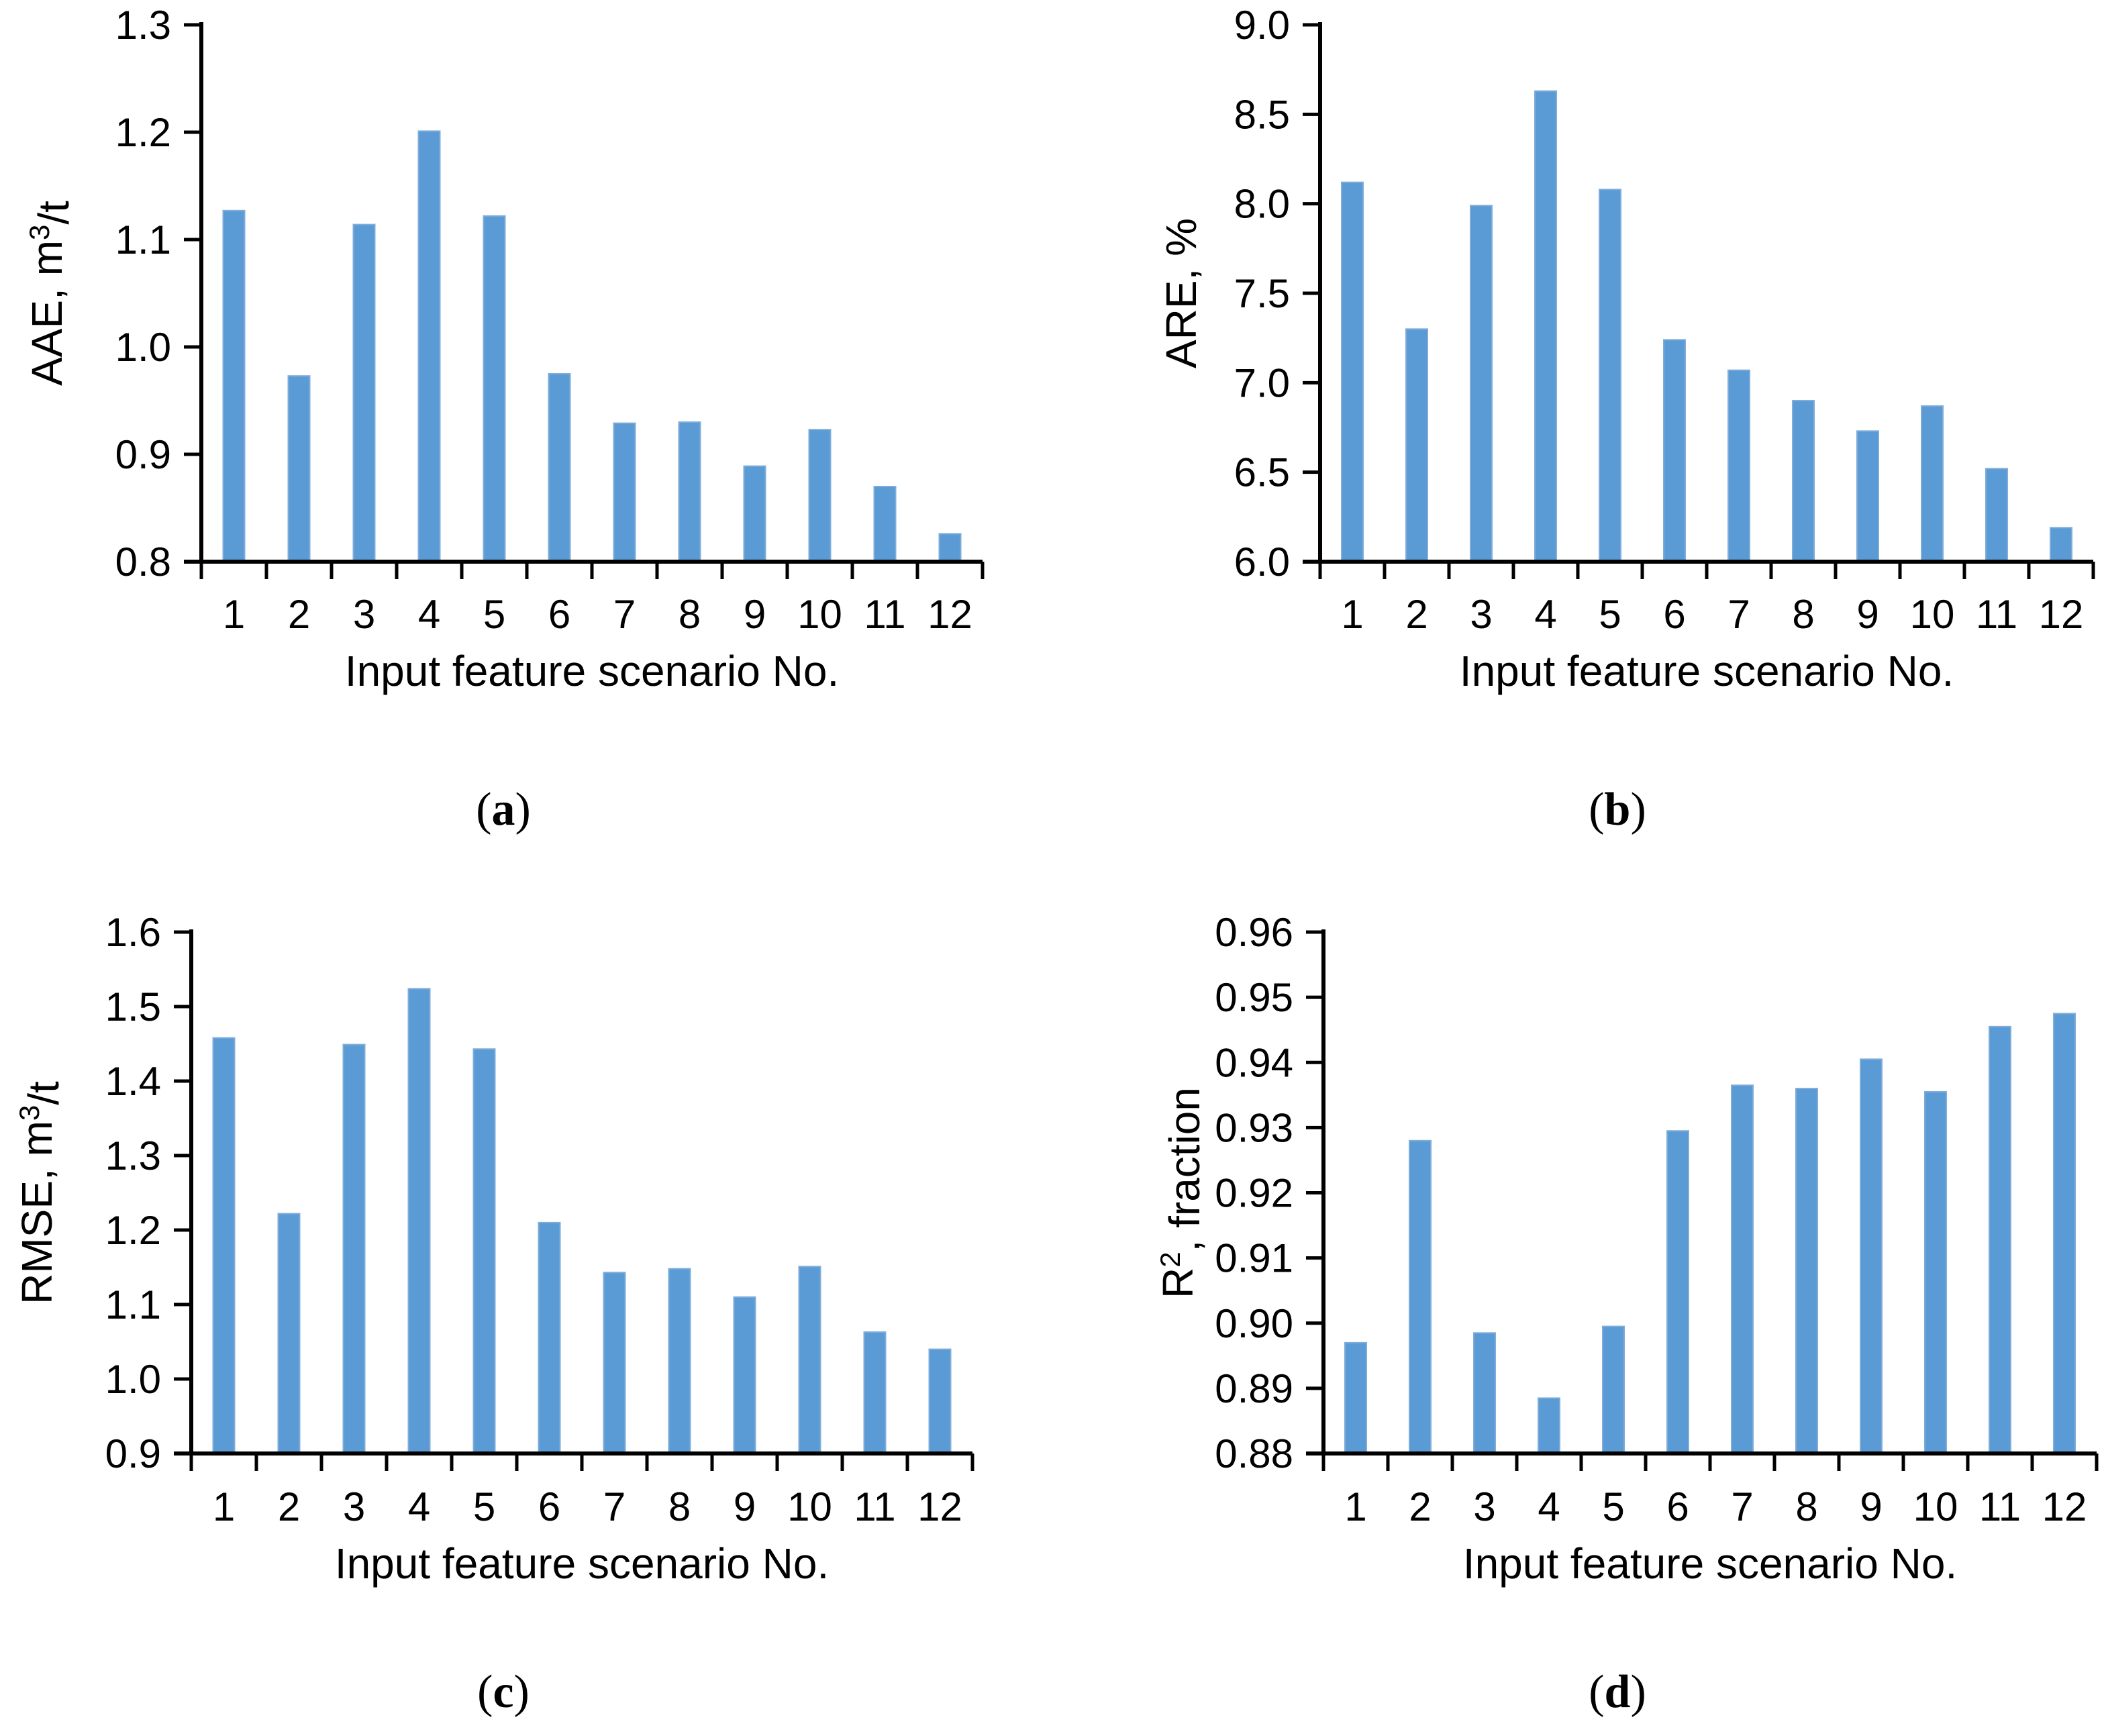  I want to click on y-tick-label: 1.6, so click(133, 932).